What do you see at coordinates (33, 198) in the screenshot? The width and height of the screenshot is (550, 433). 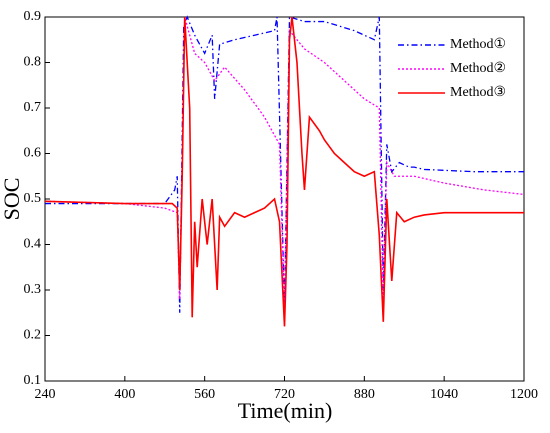 I see `y-tick-label: 0.5` at bounding box center [33, 198].